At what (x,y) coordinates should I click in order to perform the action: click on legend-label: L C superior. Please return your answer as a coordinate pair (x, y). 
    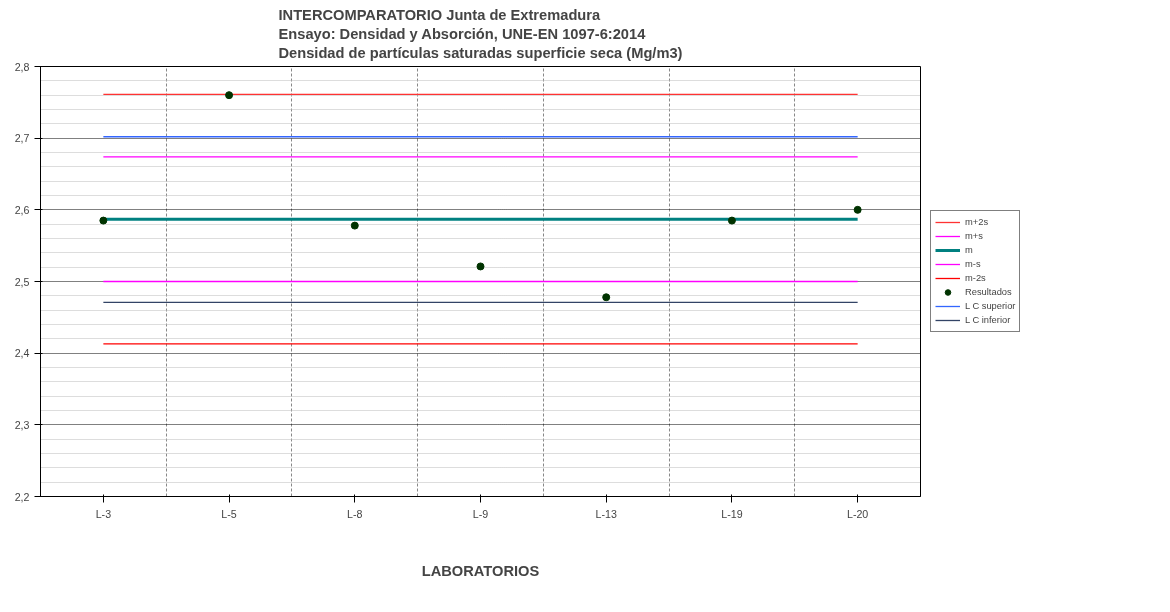
    Looking at the image, I should click on (990, 306).